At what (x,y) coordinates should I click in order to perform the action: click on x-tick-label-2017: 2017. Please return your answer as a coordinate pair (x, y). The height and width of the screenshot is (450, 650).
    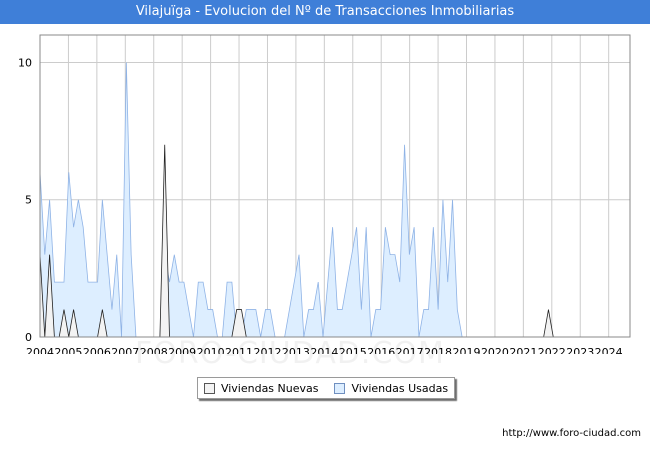
    Looking at the image, I should click on (410, 350).